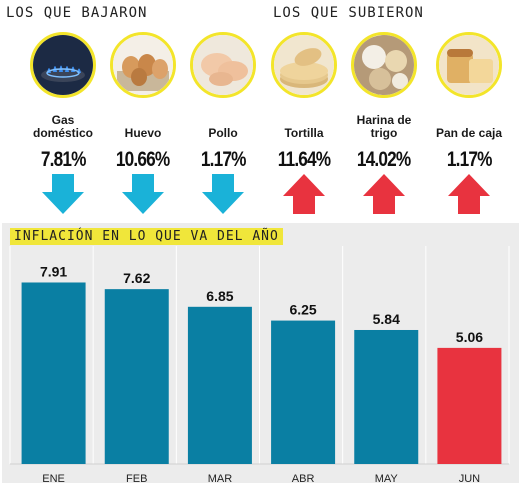 This screenshot has height=490, width=521. Describe the element at coordinates (384, 126) in the screenshot. I see `item-label: Harina de trigo` at that location.